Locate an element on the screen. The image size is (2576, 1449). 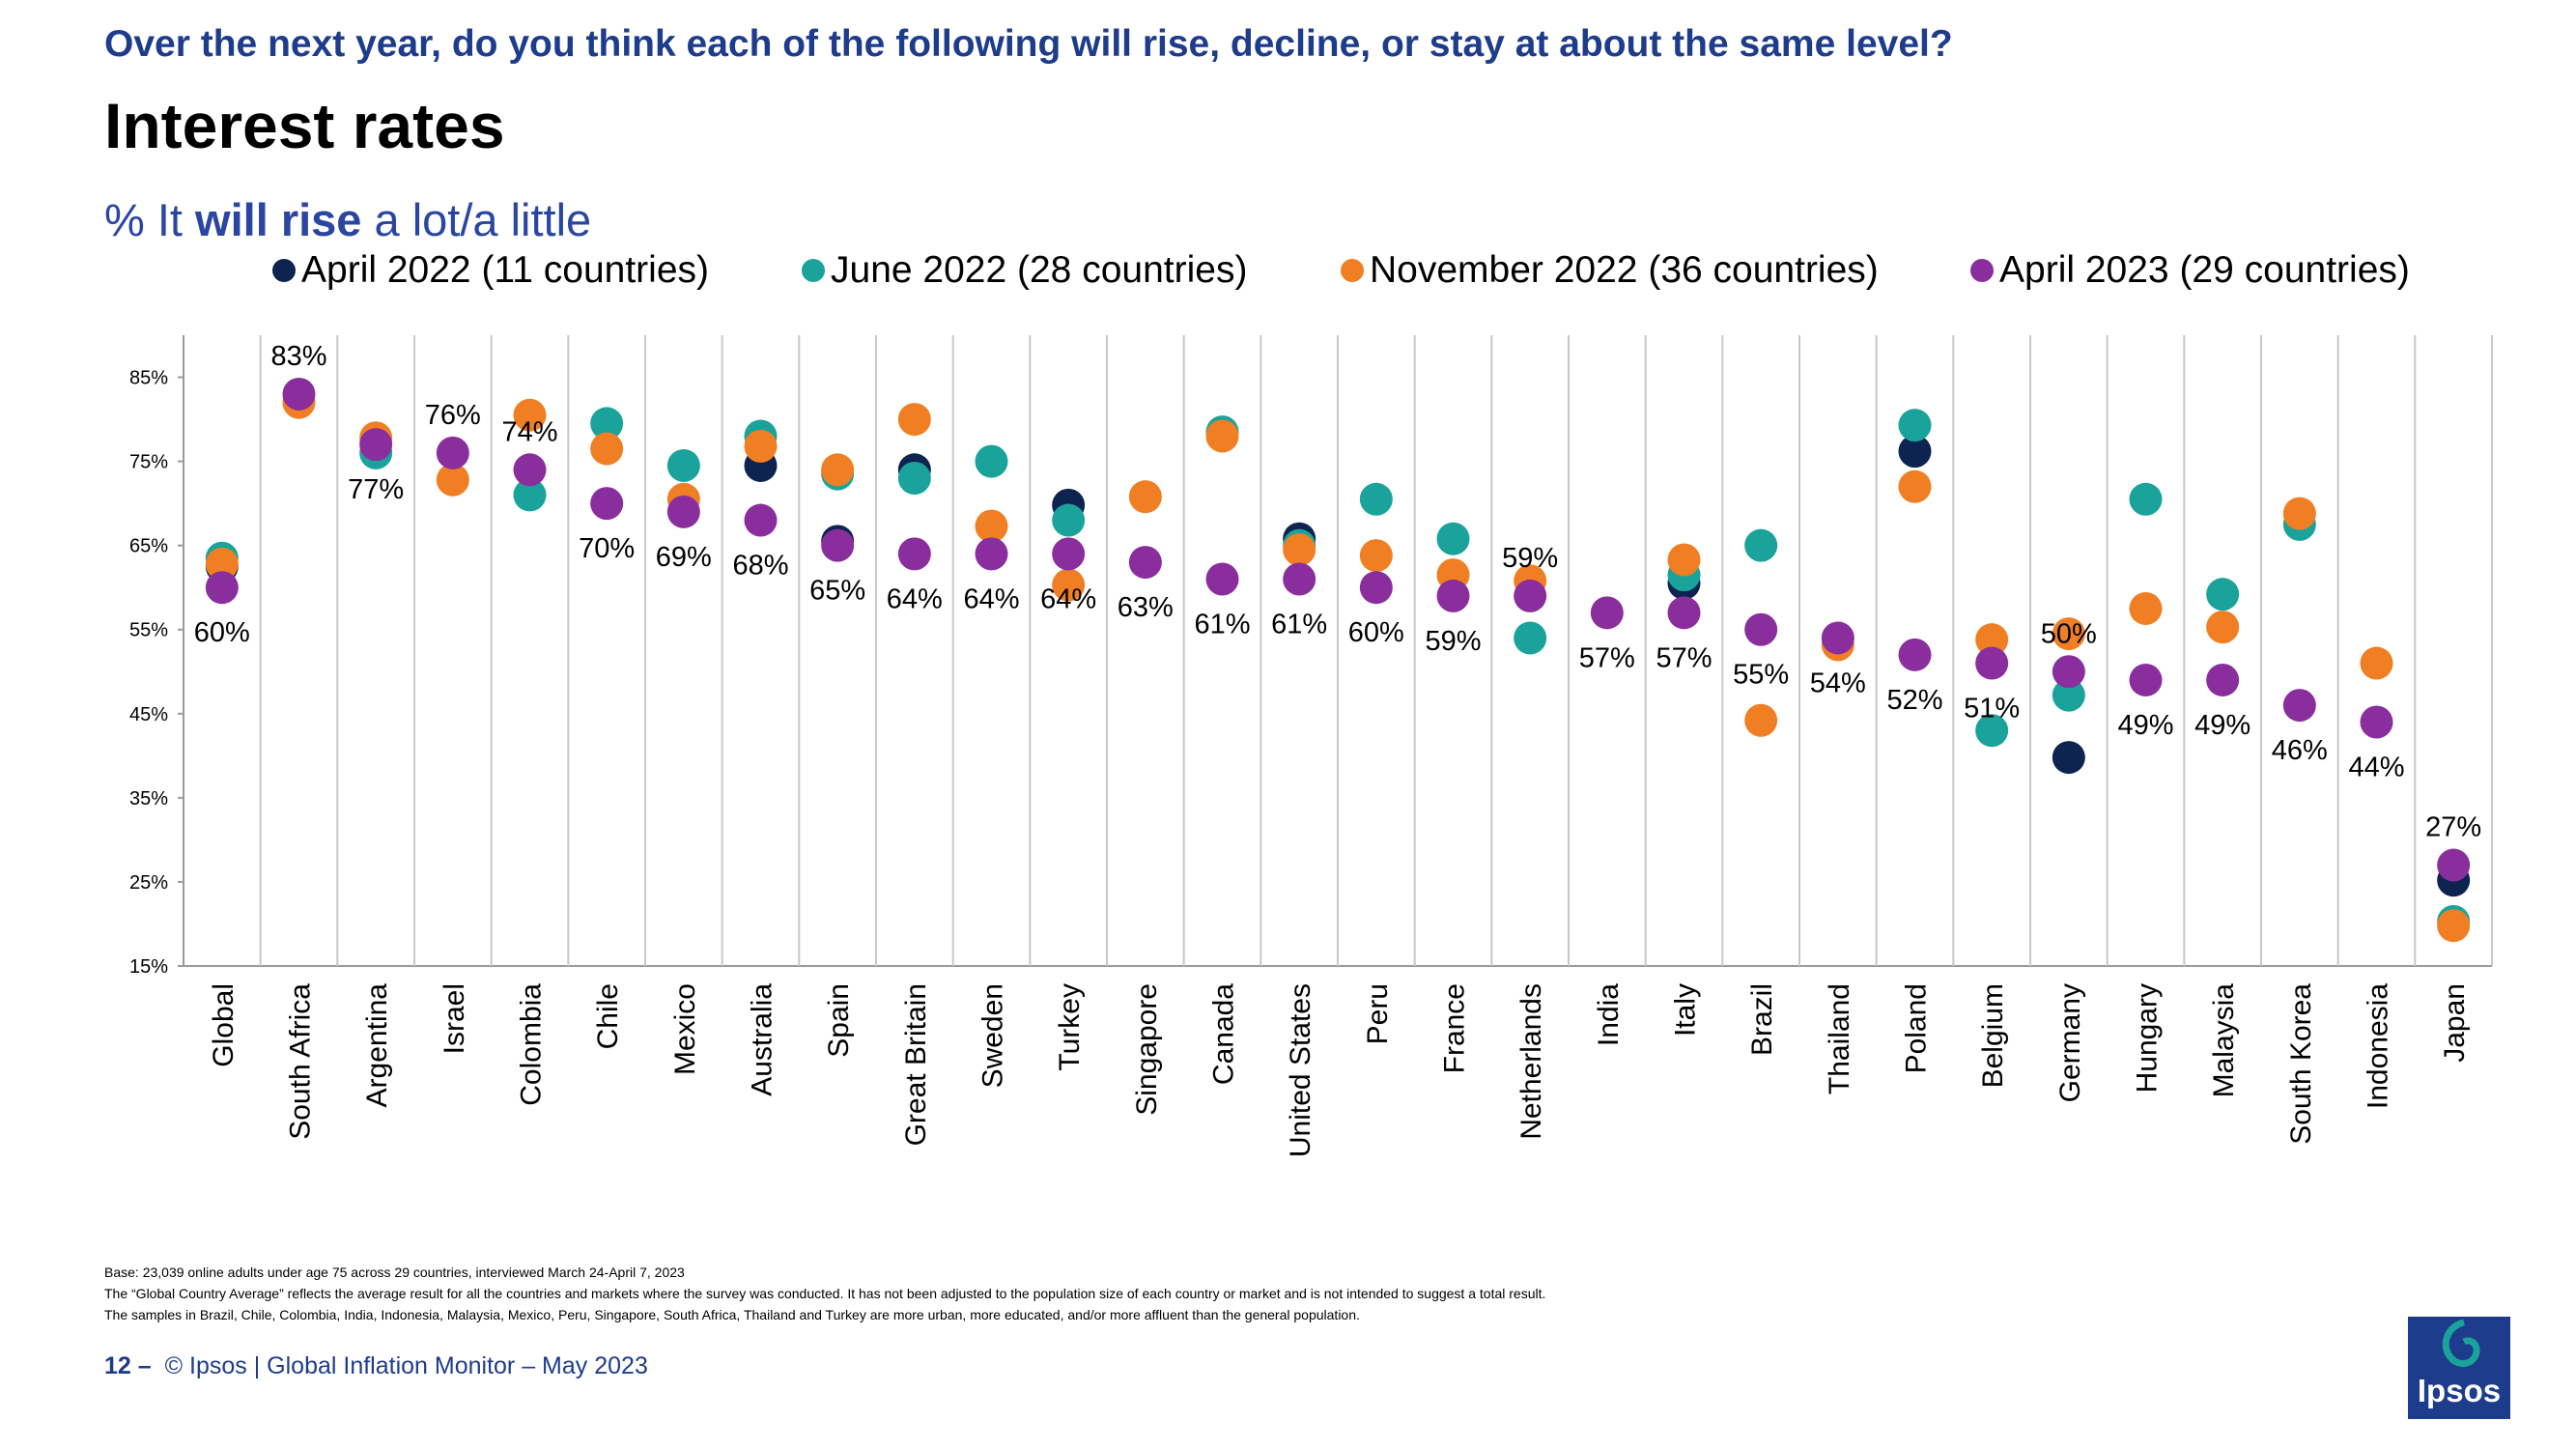
dot-november-2022-united-states is located at coordinates (1299, 550).